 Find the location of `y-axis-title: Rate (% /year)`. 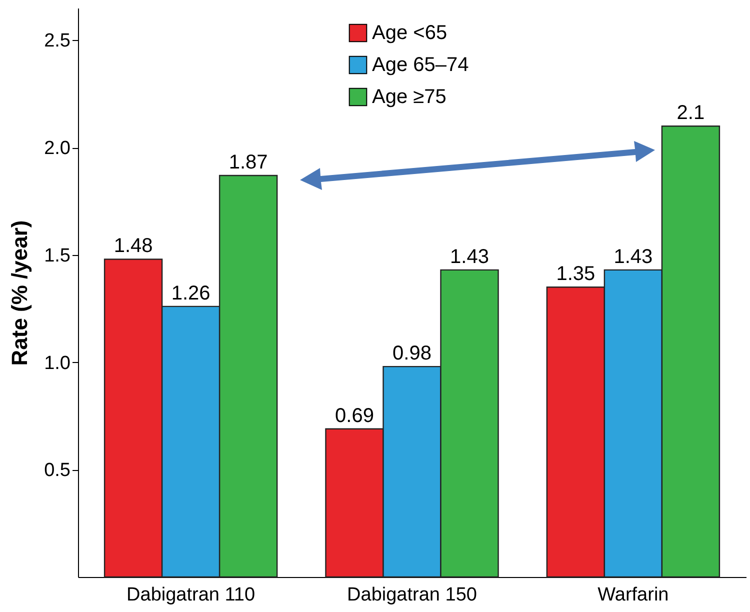

y-axis-title: Rate (% /year) is located at coordinates (19, 293).